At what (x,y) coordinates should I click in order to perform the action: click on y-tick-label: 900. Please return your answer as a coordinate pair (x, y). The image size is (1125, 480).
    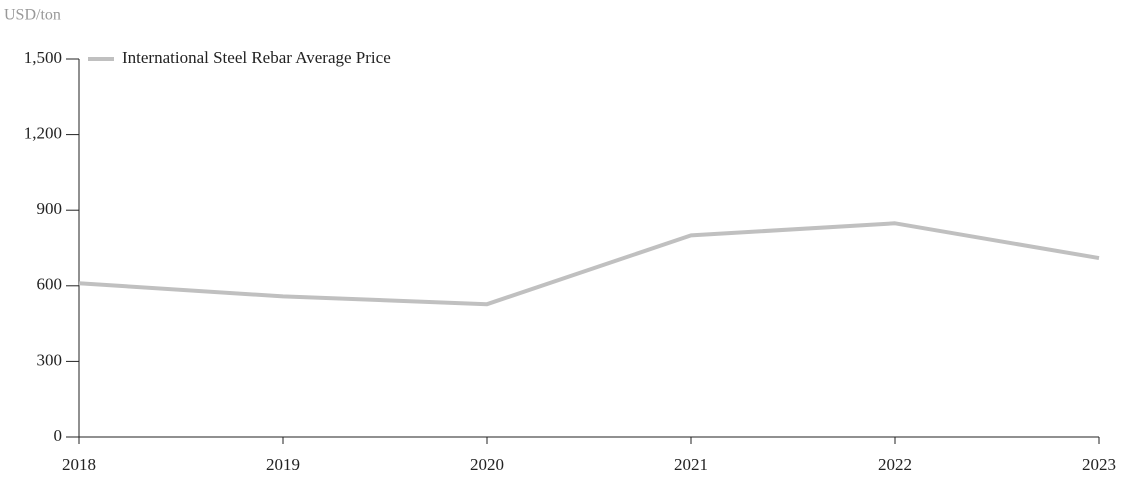
    Looking at the image, I should click on (50, 208).